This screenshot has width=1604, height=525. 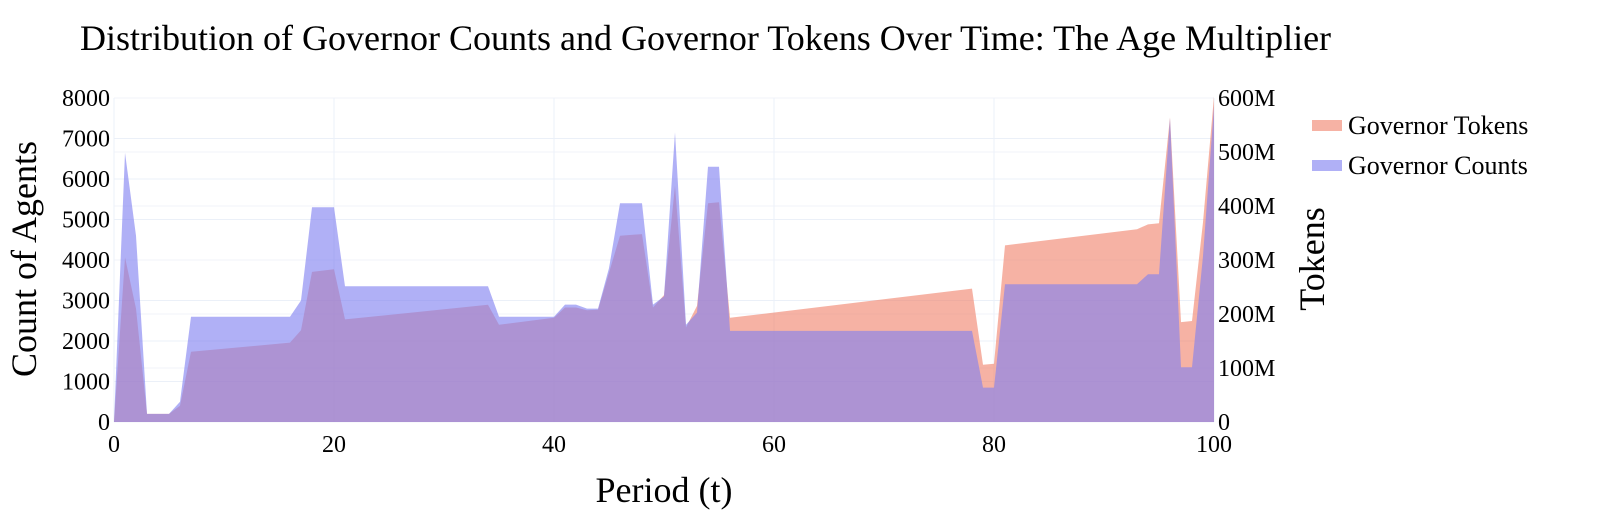 What do you see at coordinates (994, 445) in the screenshot?
I see `x-tick-label: 80` at bounding box center [994, 445].